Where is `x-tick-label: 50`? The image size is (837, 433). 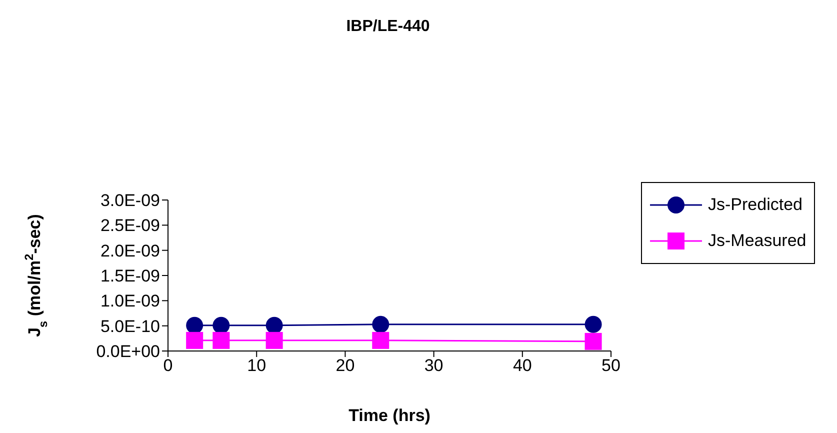 x-tick-label: 50 is located at coordinates (611, 366).